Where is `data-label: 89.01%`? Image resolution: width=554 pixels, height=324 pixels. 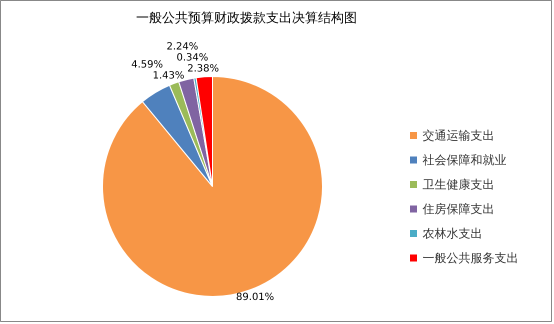
data-label: 89.01% is located at coordinates (255, 298).